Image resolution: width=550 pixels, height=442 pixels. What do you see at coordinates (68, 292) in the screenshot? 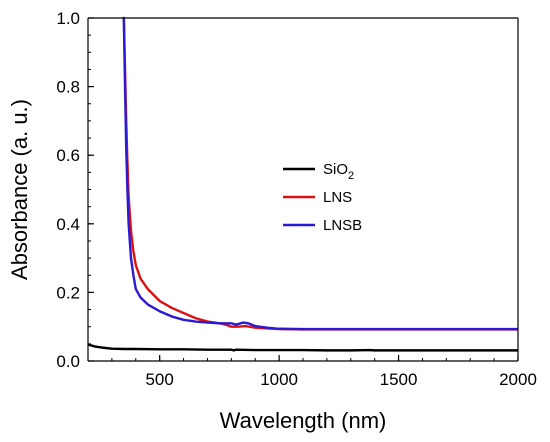
I see `y-tick-label: 0.2` at bounding box center [68, 292].